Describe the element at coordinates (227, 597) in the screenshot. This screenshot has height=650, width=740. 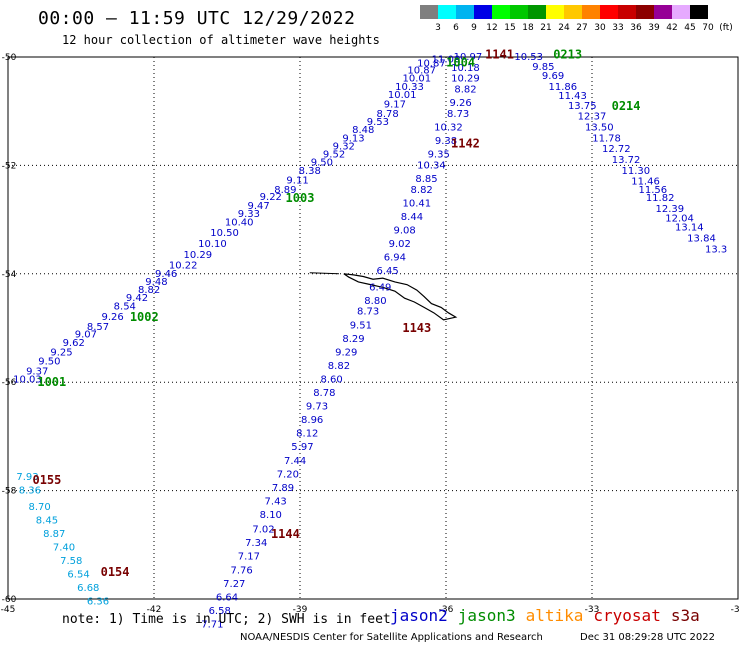
I see `swh-value-label: 6.64` at that location.